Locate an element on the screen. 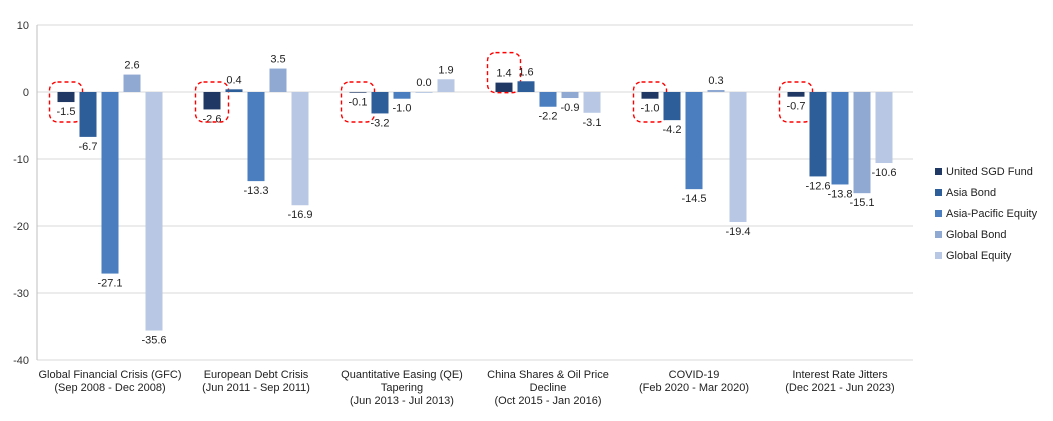 The width and height of the screenshot is (1053, 421). data-label: -10.6 is located at coordinates (883, 173).